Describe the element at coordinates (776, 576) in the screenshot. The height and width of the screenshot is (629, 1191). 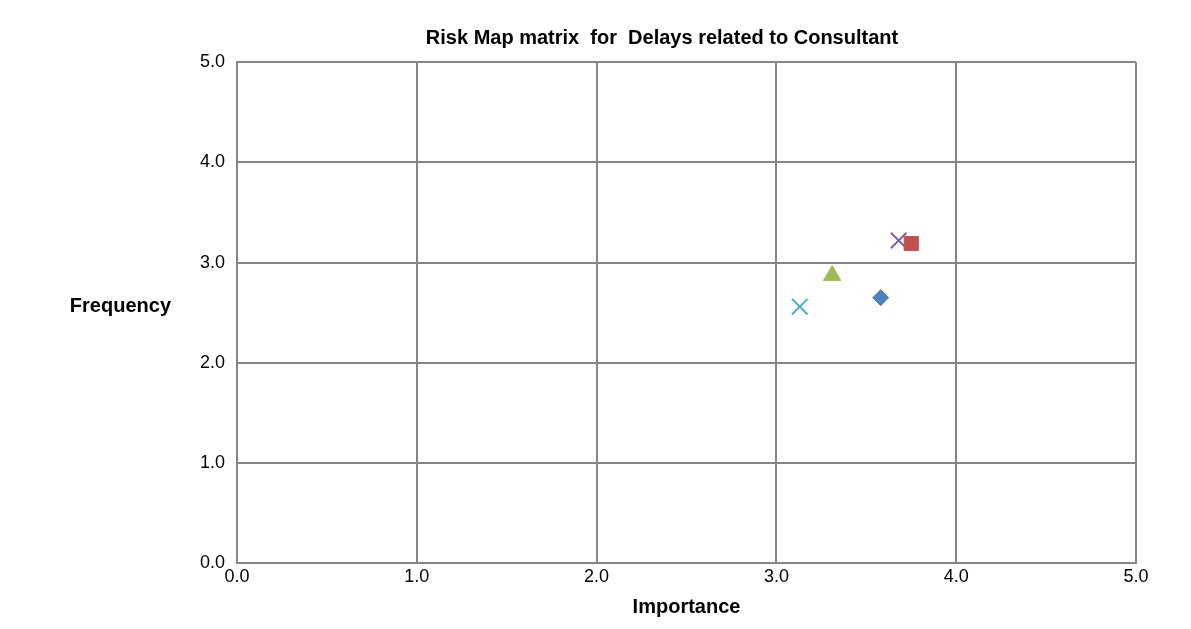
I see `x-tick-label: 3.0` at that location.